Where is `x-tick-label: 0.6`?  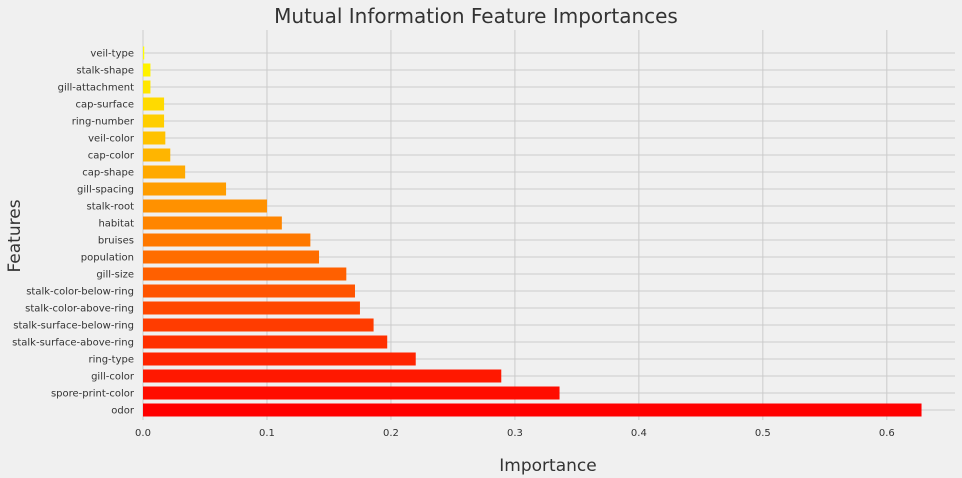 x-tick-label: 0.6 is located at coordinates (887, 433).